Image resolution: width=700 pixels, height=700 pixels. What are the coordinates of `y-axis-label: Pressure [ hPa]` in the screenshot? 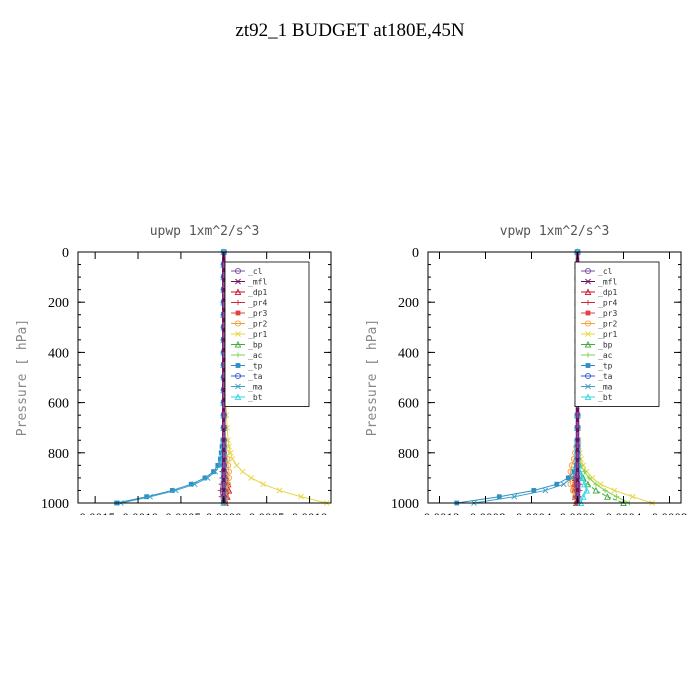 It's located at (22, 377).